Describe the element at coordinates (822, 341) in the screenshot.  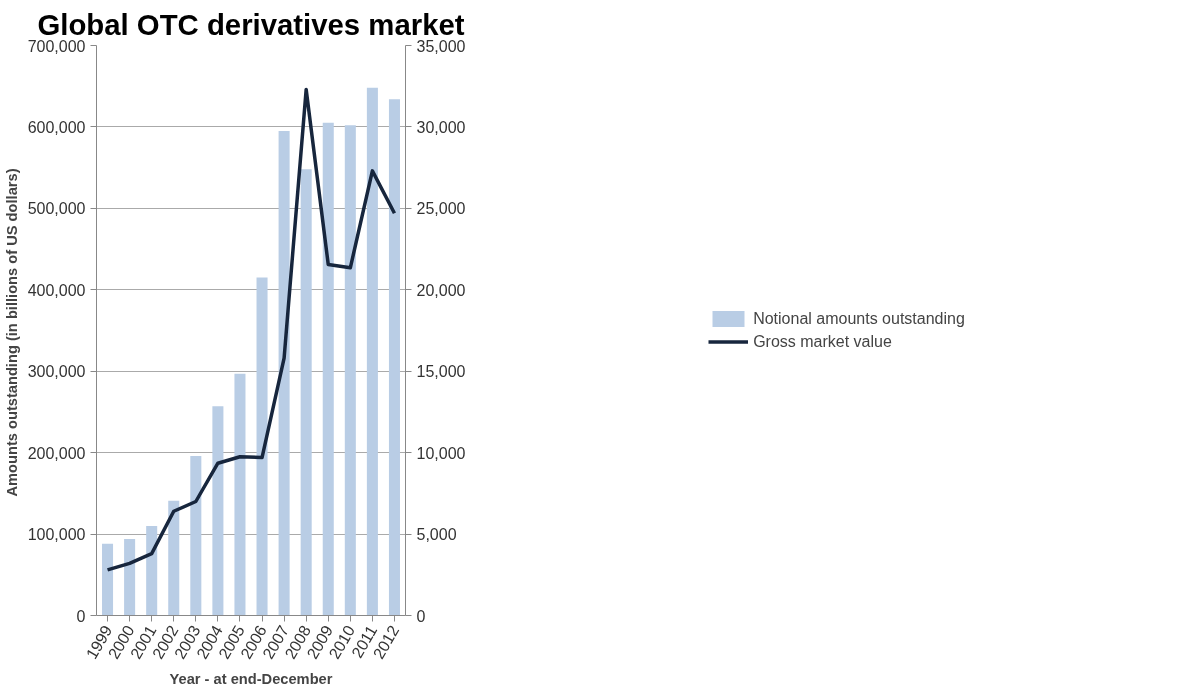
I see `legend-label: Gross market value` at that location.